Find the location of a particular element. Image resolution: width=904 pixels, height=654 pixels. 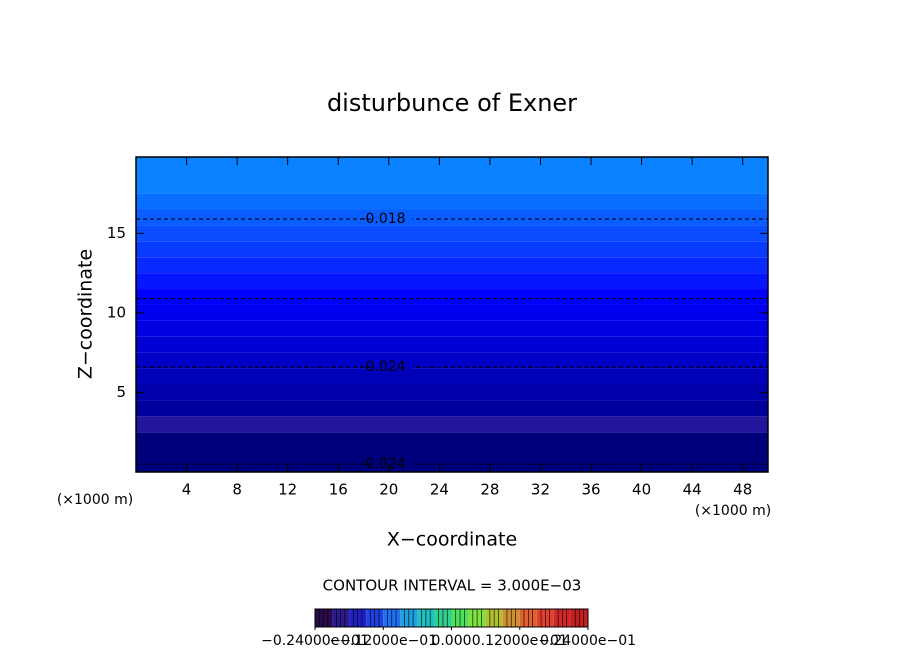

x-tick-label: 8 is located at coordinates (237, 490).